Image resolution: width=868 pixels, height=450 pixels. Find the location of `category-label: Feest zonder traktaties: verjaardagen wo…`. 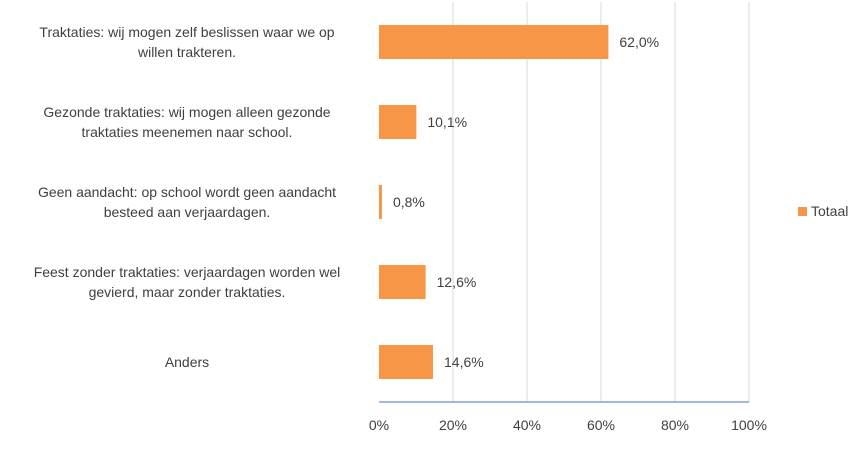

category-label: Feest zonder traktaties: verjaardagen wo… is located at coordinates (187, 282).